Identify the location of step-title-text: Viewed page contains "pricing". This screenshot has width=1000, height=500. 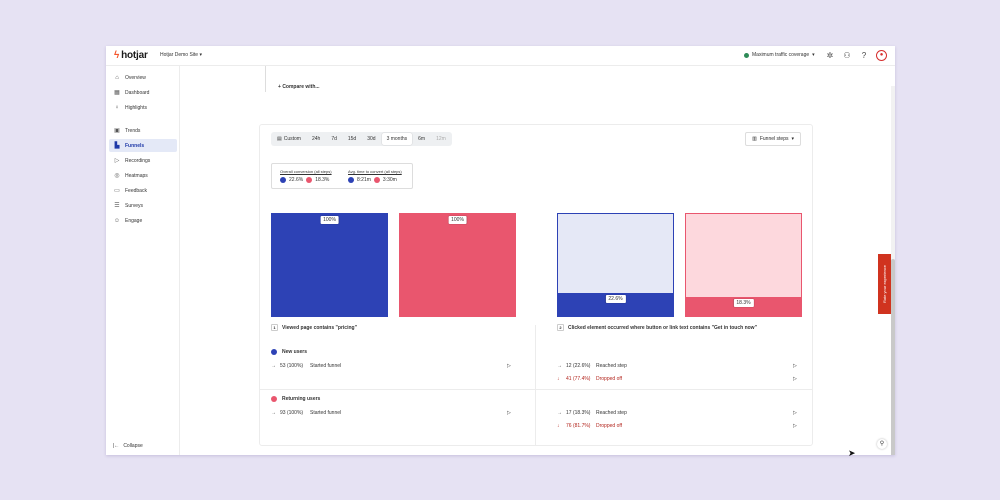
(319, 327).